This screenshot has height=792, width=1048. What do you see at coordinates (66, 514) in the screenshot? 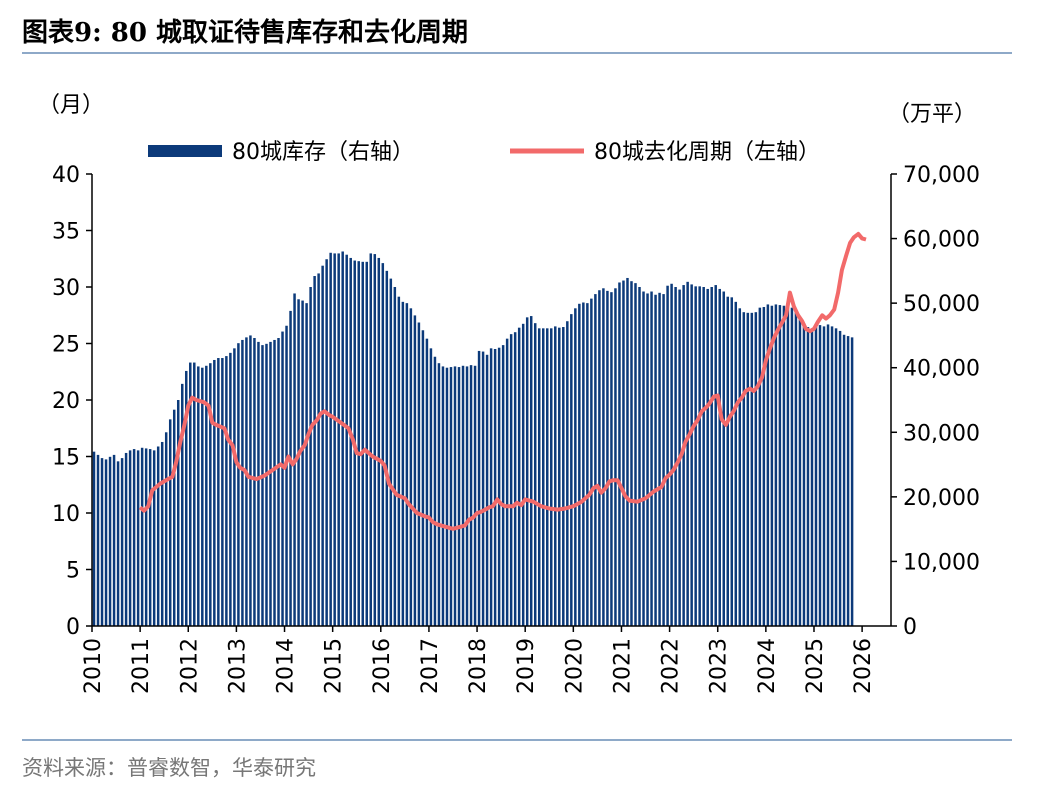
I see `left-tick-label: 10` at bounding box center [66, 514].